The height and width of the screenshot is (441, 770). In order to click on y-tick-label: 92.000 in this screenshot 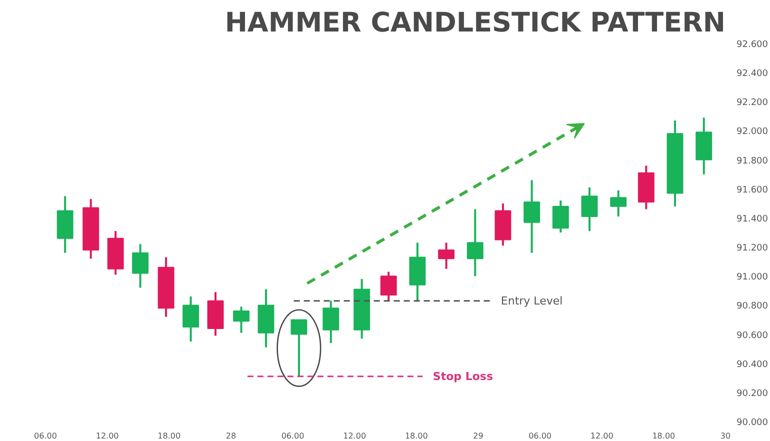, I will do `click(752, 132)`.